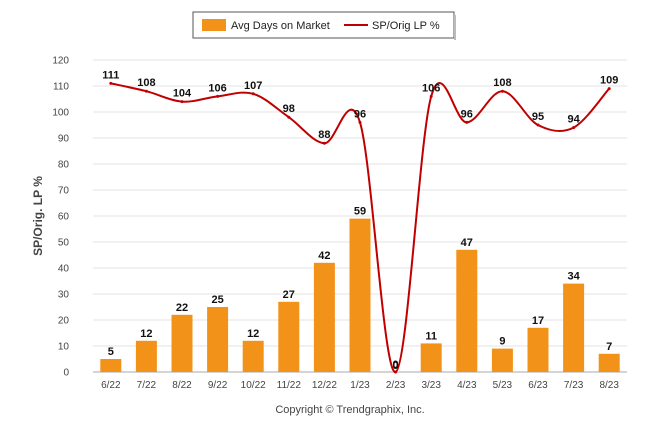 The image size is (646, 434). I want to click on line-value-label: 94, so click(573, 120).